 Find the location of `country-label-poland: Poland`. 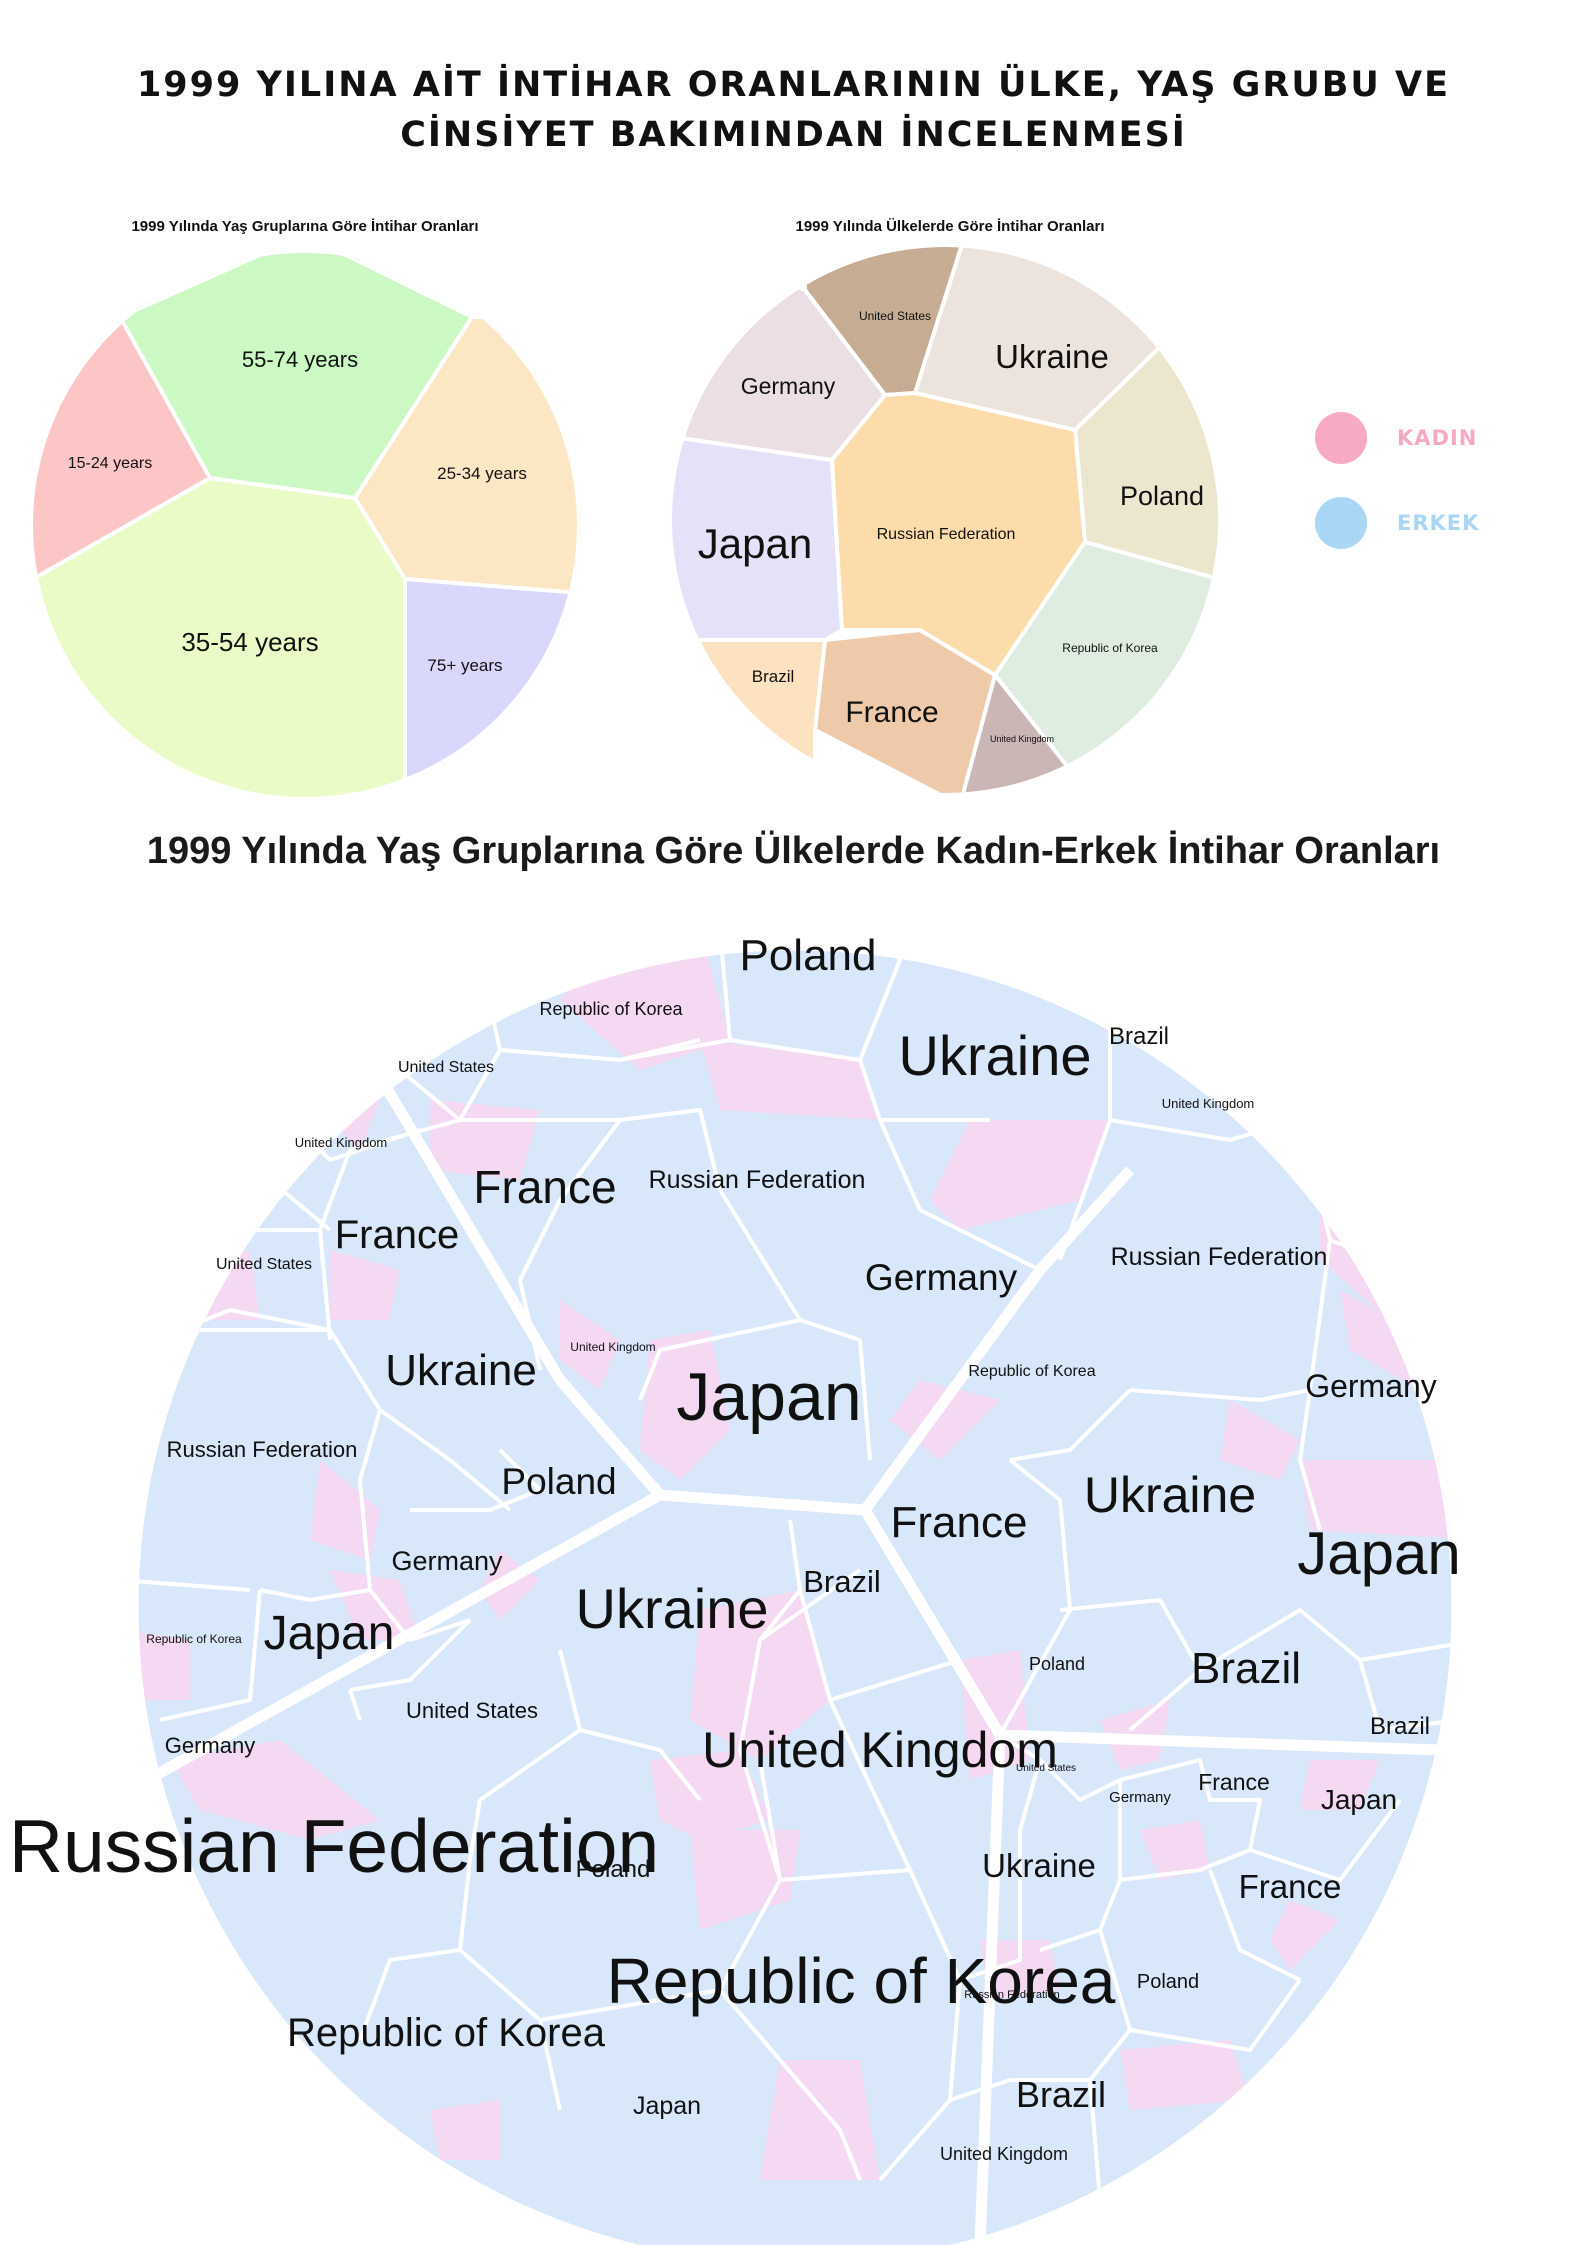

country-label-poland: Poland is located at coordinates (1162, 496).